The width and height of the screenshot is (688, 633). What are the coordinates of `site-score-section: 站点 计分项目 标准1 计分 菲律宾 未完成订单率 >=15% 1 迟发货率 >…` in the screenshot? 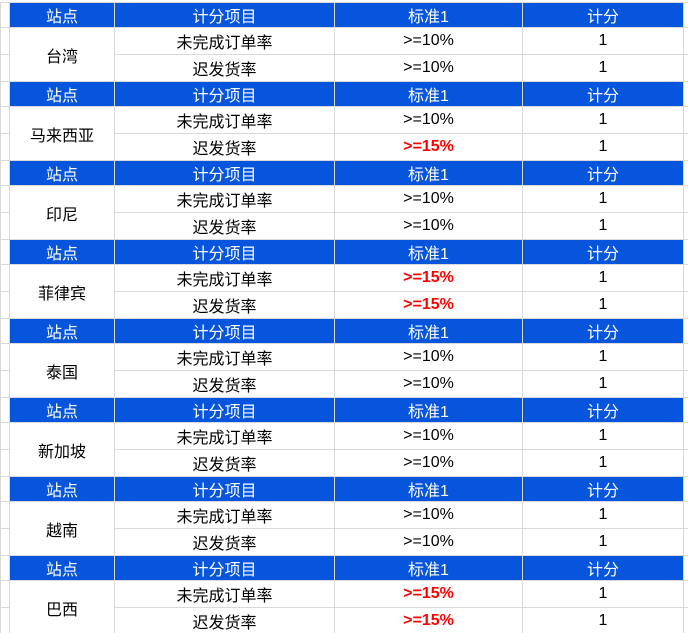 It's located at (344, 279).